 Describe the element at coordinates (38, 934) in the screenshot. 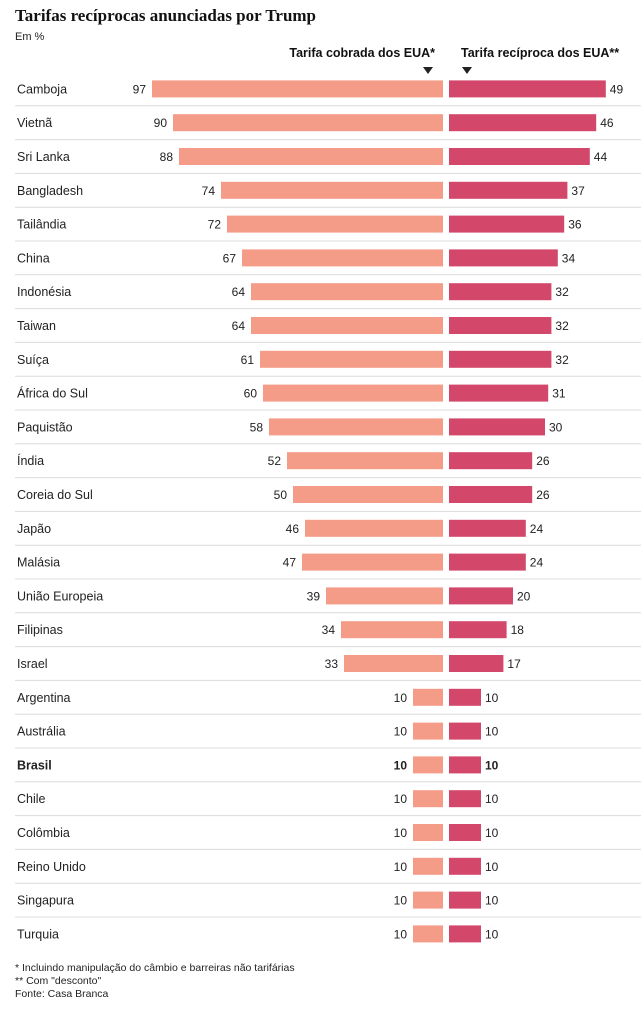

I see `category-label: Turquia` at that location.